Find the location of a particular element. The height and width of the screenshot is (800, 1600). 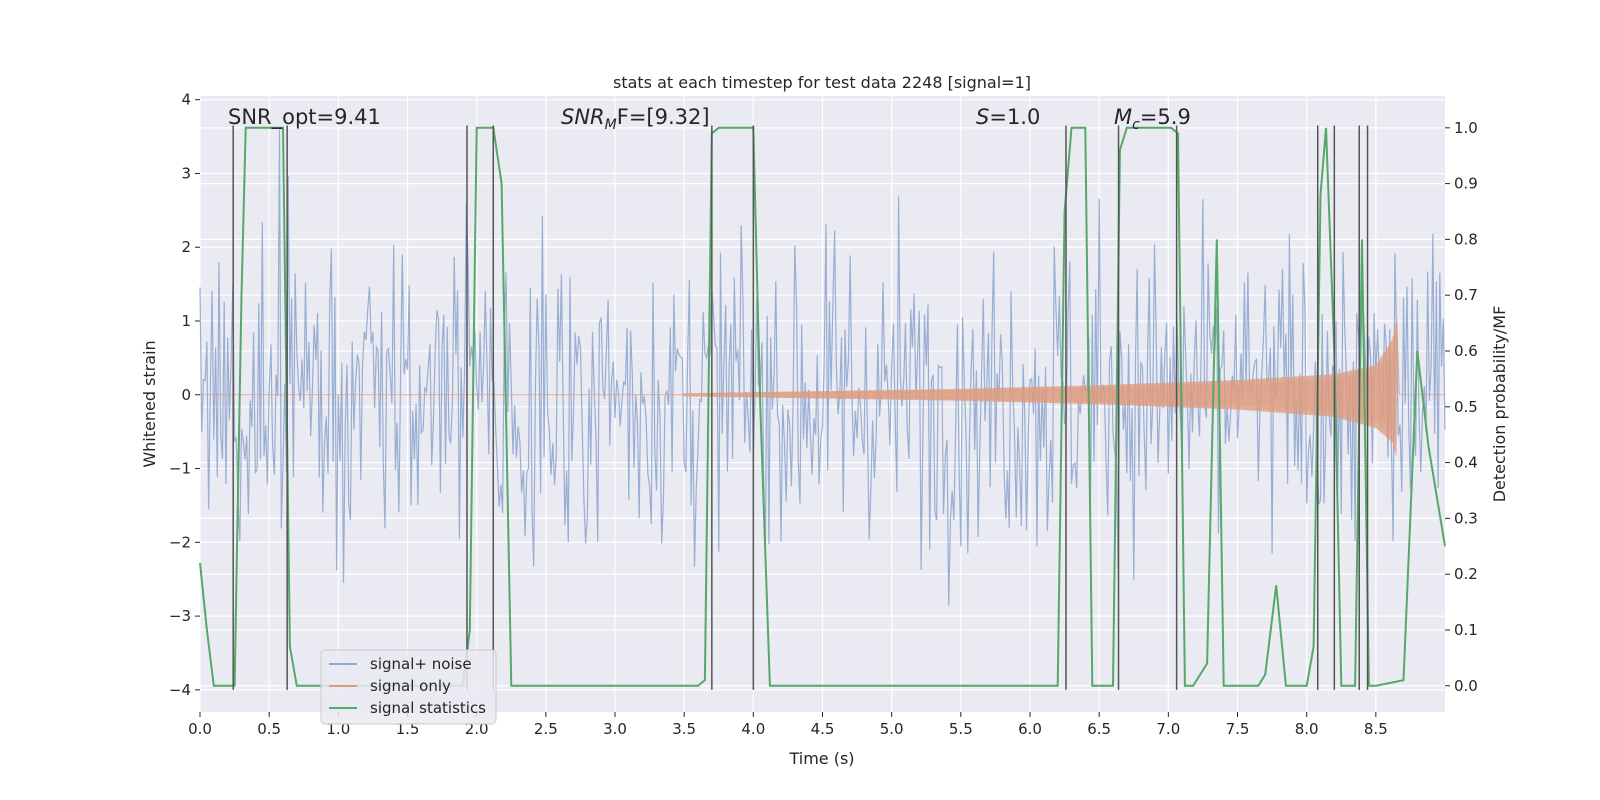

x-tick-label-17: 8.5 is located at coordinates (1376, 729).